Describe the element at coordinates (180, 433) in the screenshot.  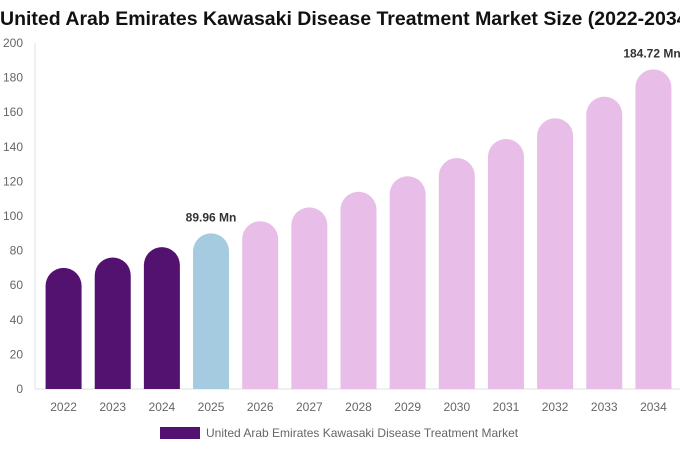
I see `legend-swatch` at that location.